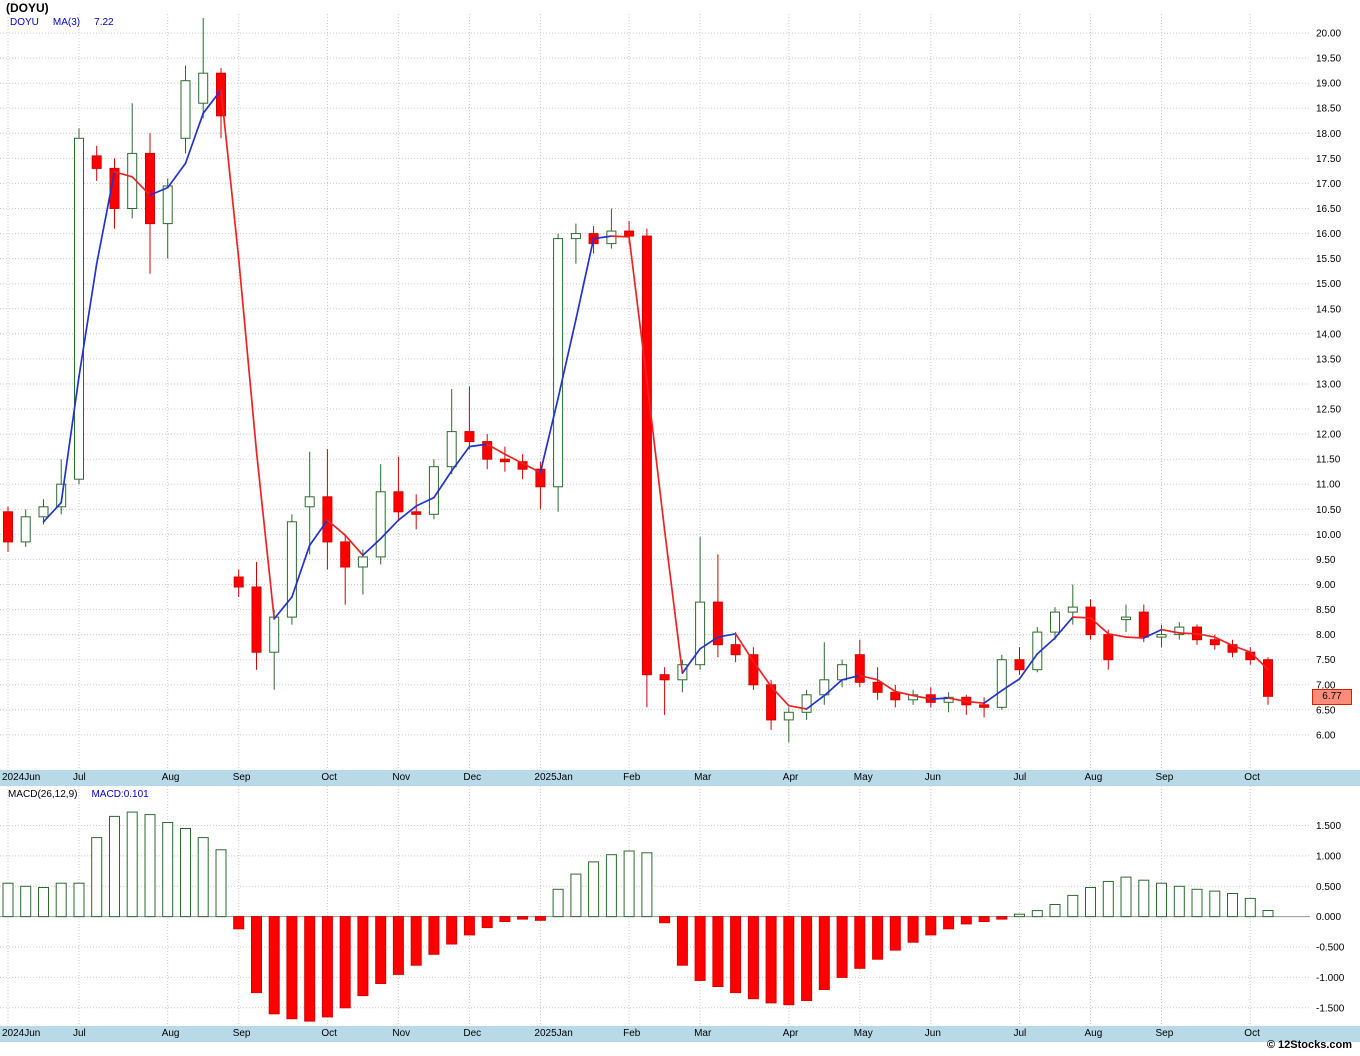 Image resolution: width=1360 pixels, height=1056 pixels. I want to click on watermark: © 12Stocks.com, so click(1309, 1045).